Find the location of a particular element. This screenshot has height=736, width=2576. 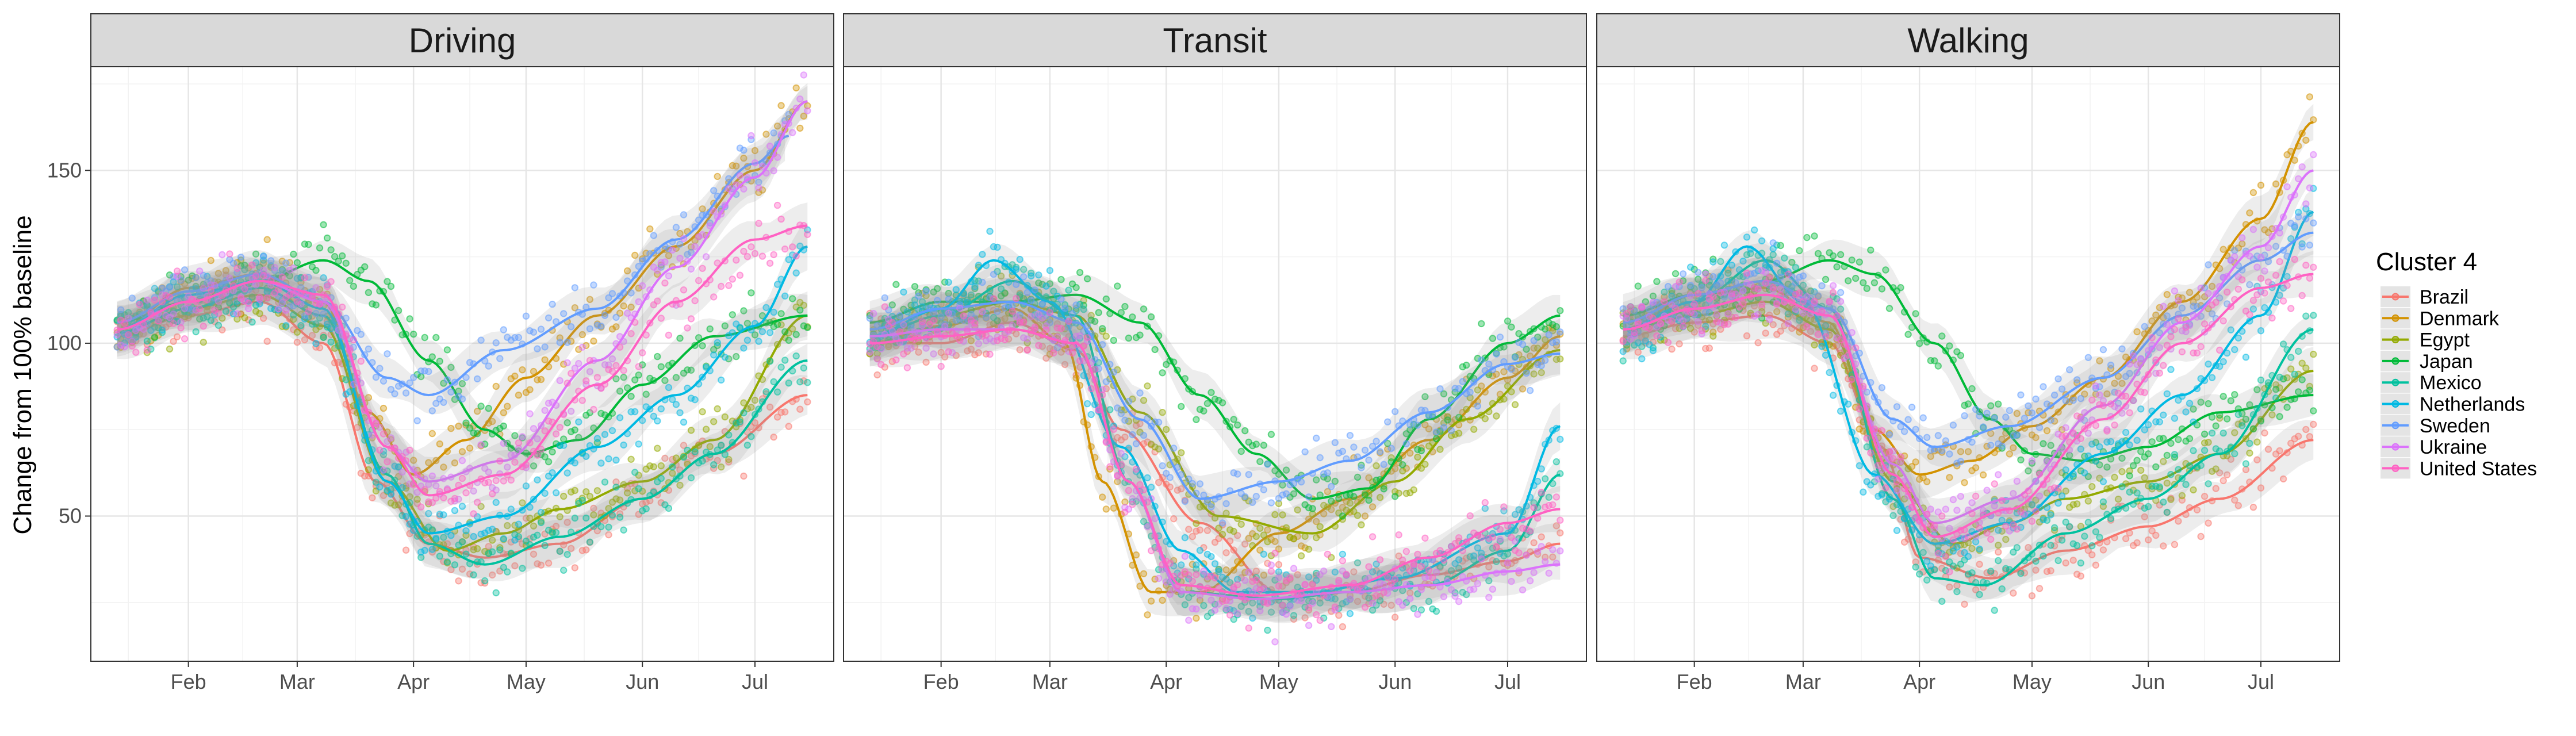

smooth-line is located at coordinates (462, 422).